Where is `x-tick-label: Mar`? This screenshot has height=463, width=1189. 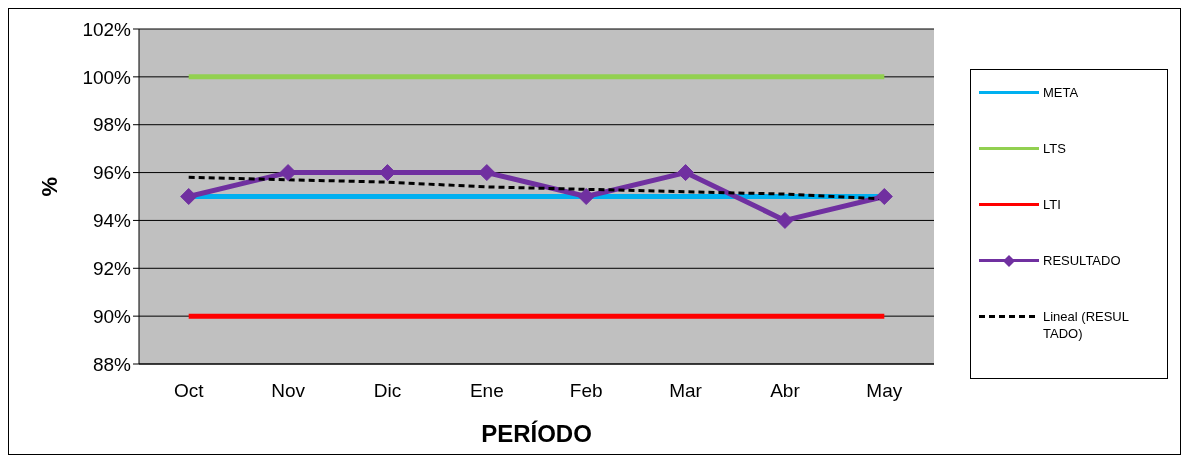
x-tick-label: Mar is located at coordinates (686, 391).